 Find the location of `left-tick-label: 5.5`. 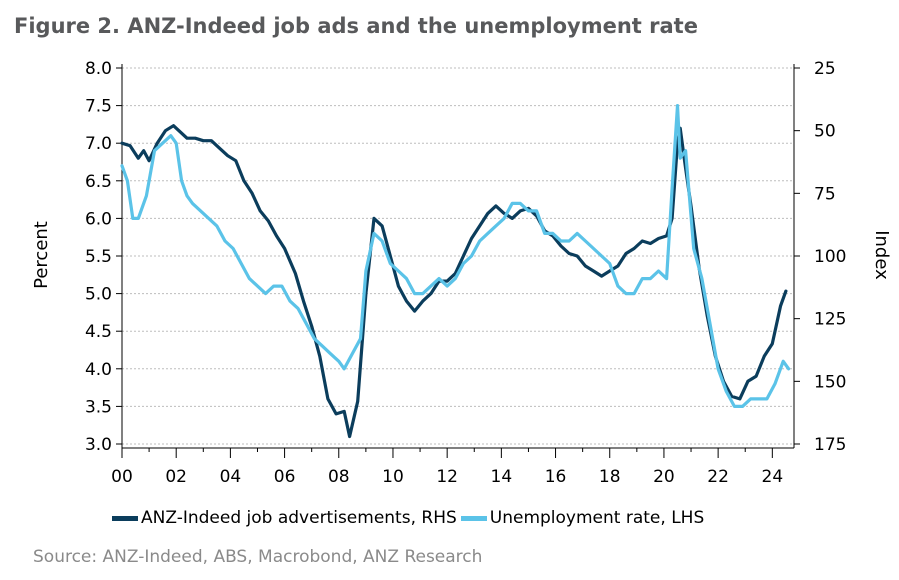

left-tick-label: 5.5 is located at coordinates (98, 257).